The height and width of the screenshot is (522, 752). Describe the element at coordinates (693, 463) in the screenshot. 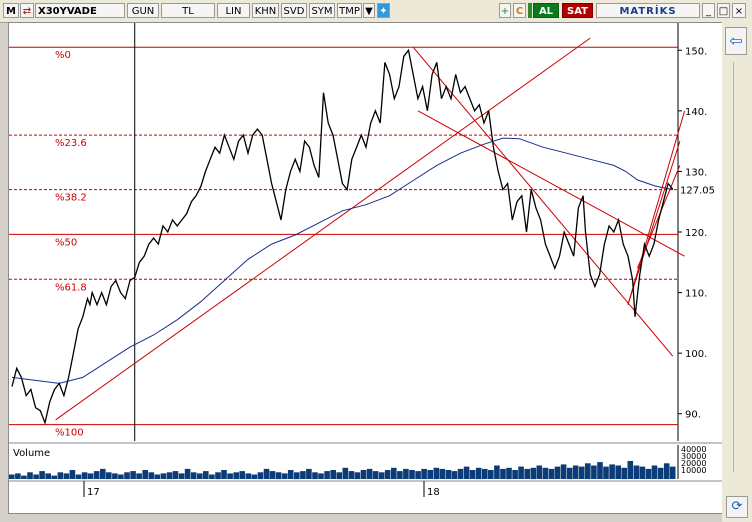

I see `volume-tick-label: 20000` at that location.